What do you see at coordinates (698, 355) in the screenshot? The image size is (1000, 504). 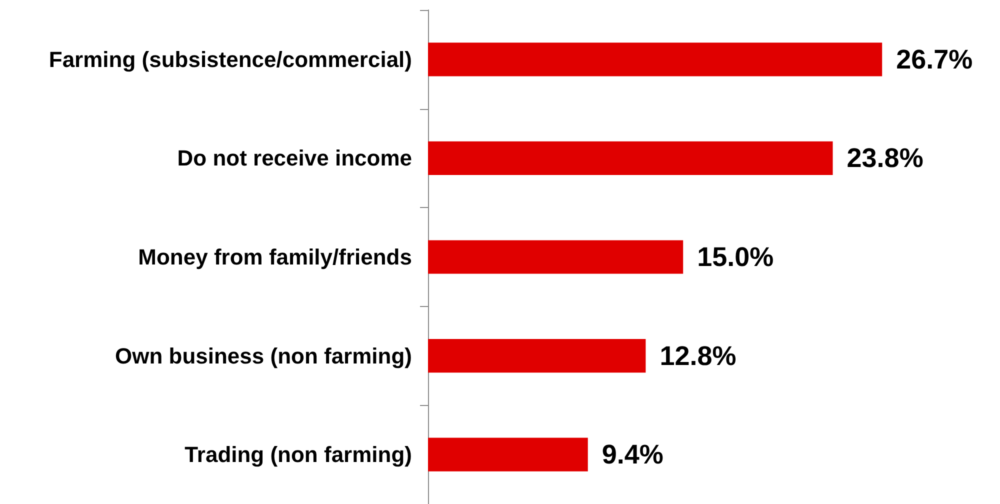 I see `data-label: 12.8%` at bounding box center [698, 355].